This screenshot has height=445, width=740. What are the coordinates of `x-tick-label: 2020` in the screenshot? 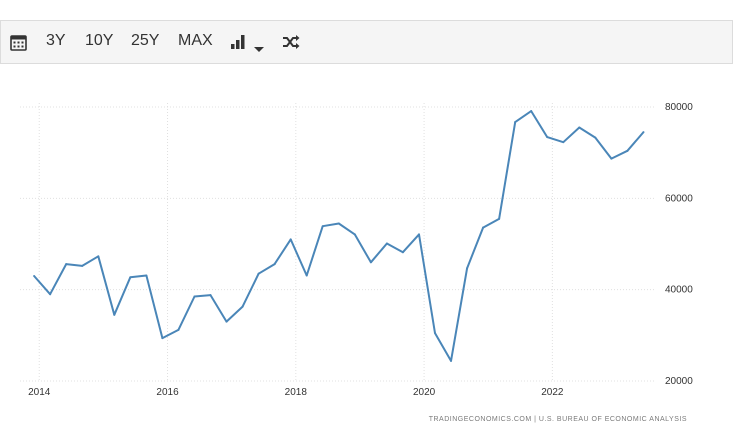 It's located at (424, 392).